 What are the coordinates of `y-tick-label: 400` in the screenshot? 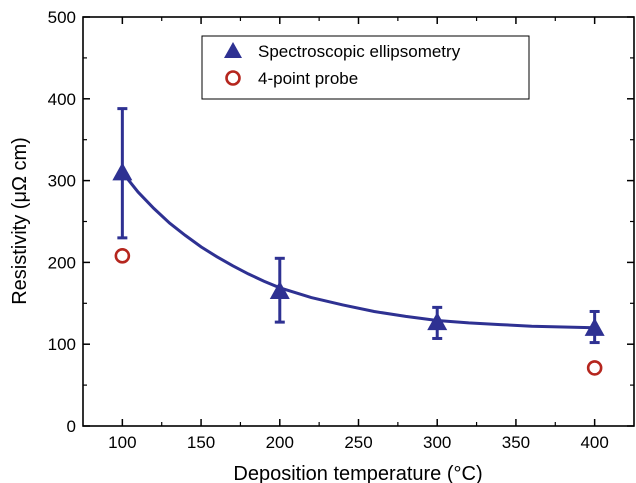 It's located at (62, 99).